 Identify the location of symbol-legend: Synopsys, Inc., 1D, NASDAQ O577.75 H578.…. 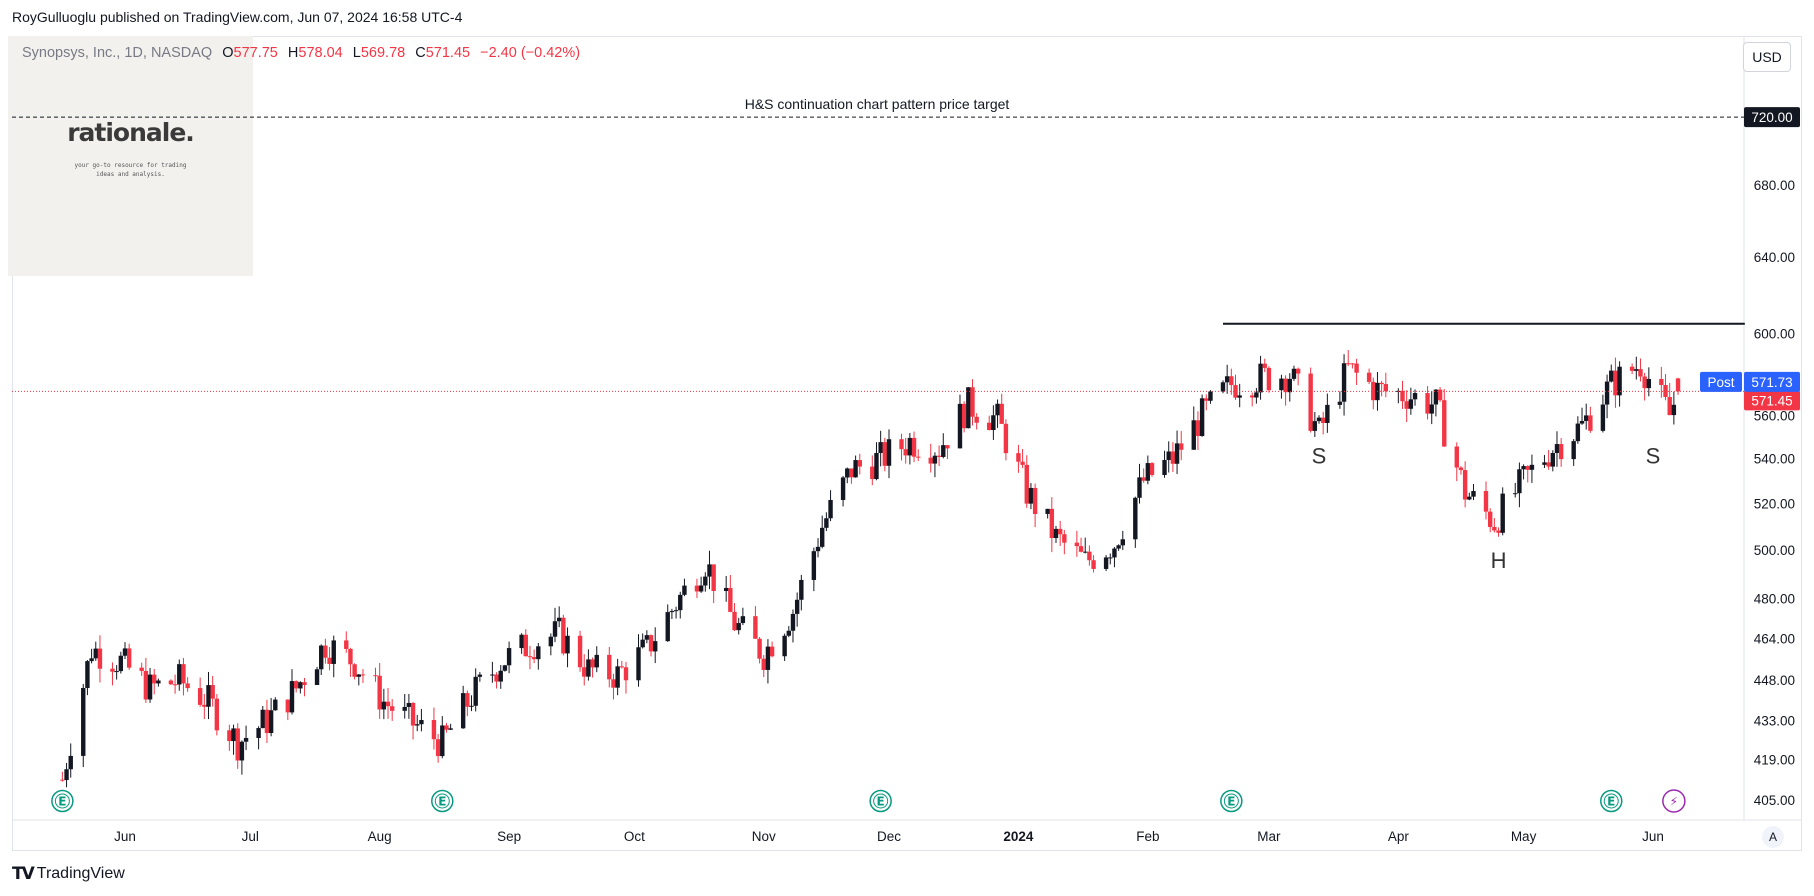
(301, 53).